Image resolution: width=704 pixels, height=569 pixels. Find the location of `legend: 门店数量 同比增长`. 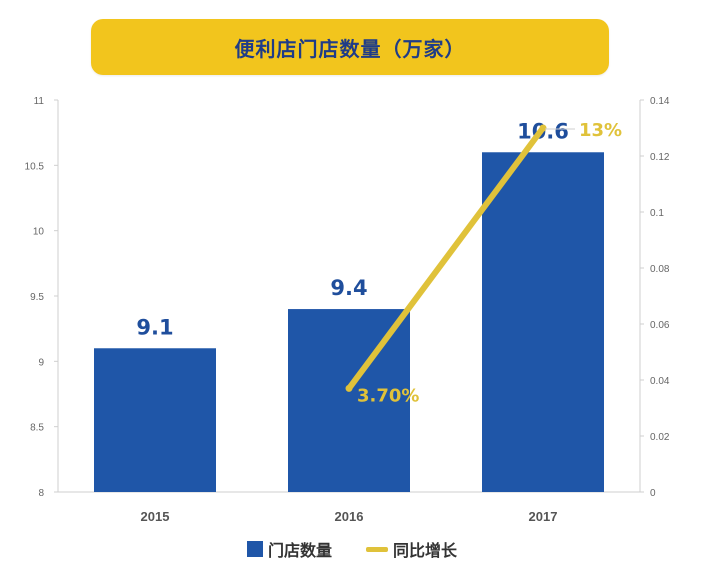

legend: 门店数量 同比增长 is located at coordinates (352, 549).